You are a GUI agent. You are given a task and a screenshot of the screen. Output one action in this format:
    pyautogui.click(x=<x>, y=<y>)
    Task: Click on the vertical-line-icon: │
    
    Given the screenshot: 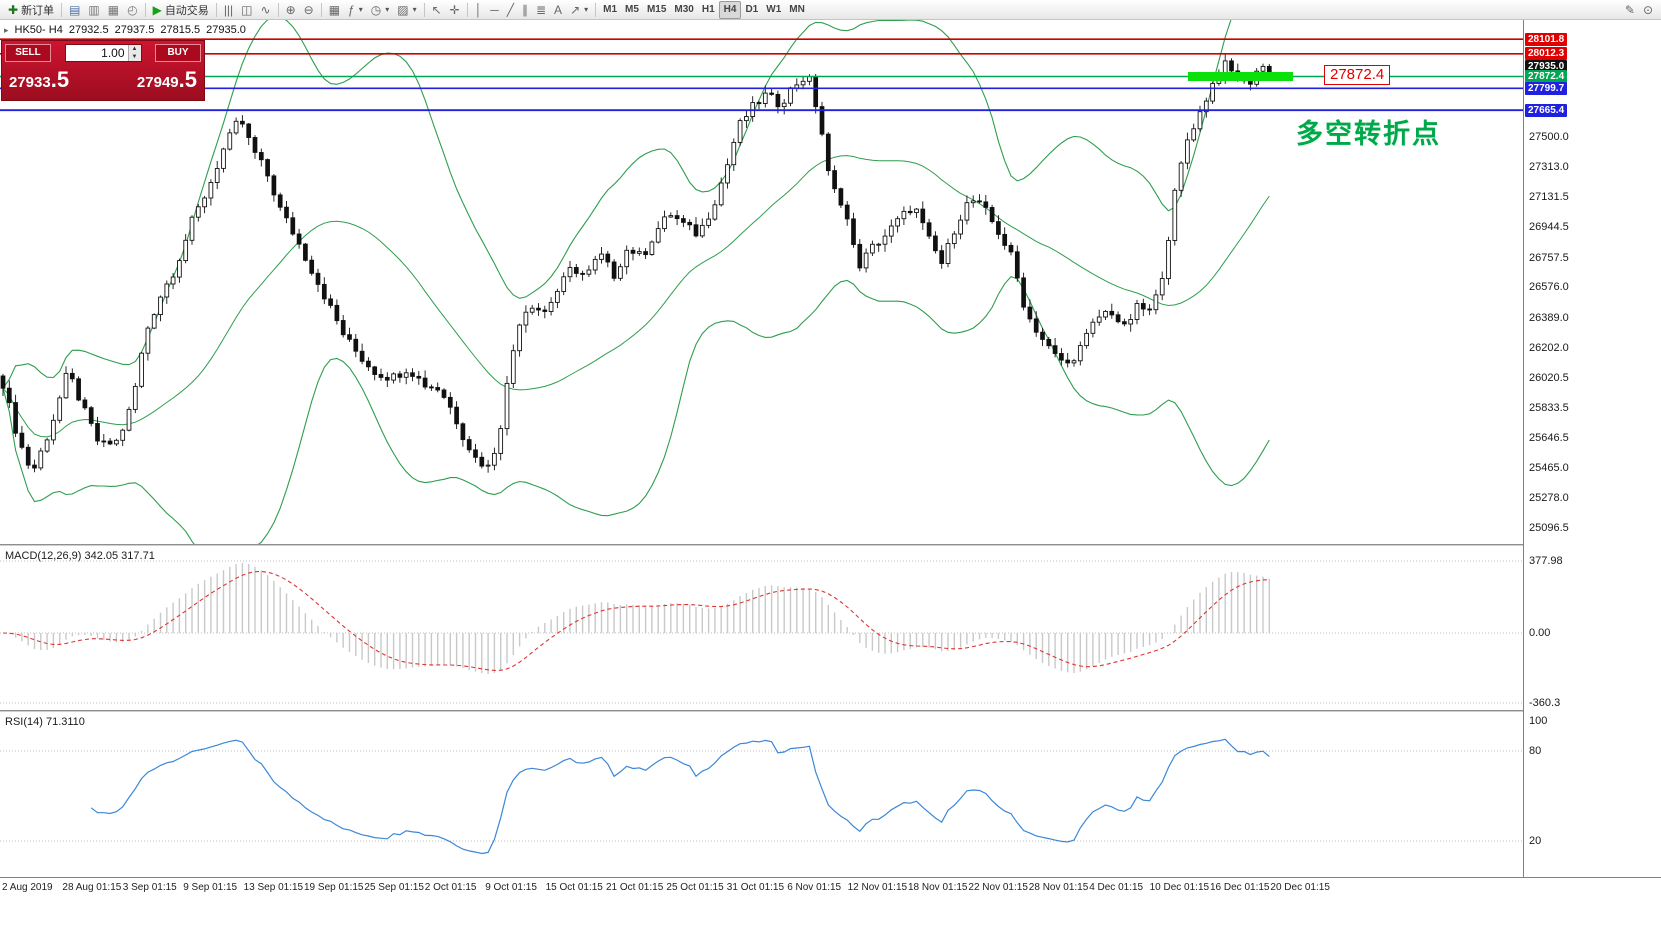 What is the action you would take?
    pyautogui.click(x=479, y=10)
    